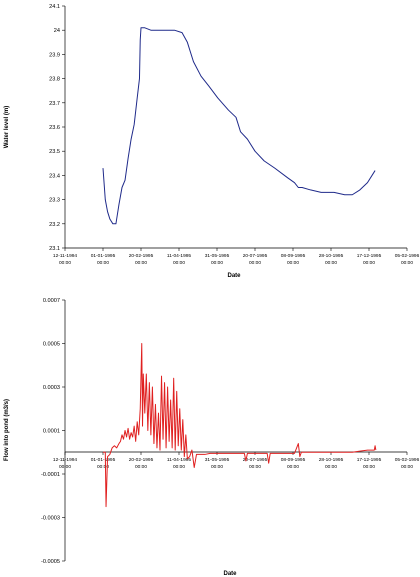 Image resolution: width=420 pixels, height=577 pixels. I want to click on y-tick-label: 23.8, so click(54, 80).